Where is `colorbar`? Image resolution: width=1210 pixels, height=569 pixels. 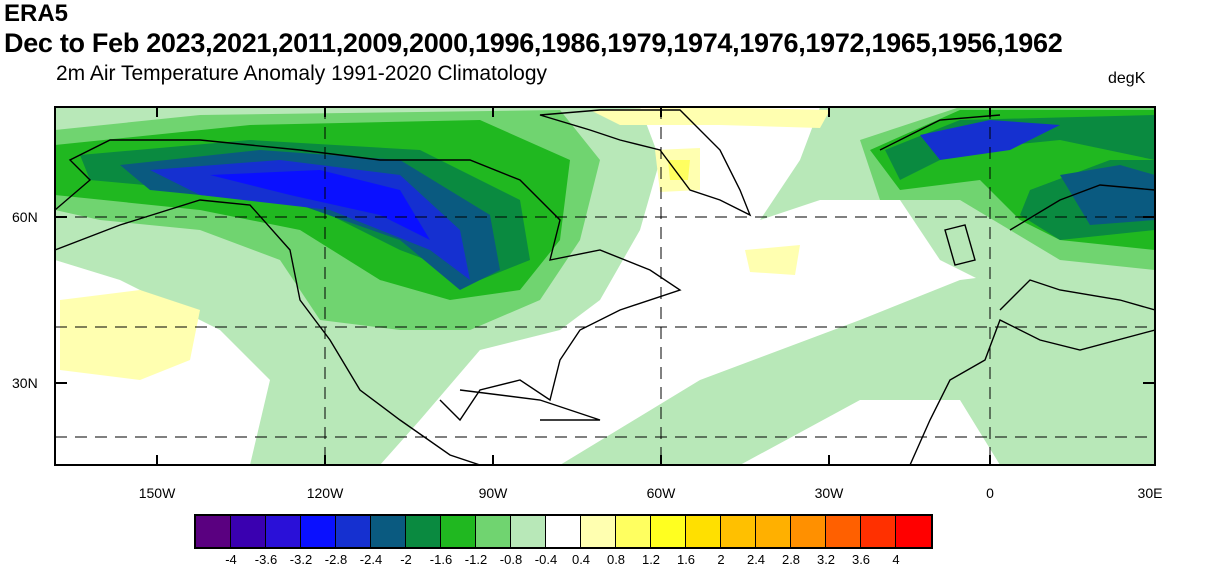 colorbar is located at coordinates (563, 531).